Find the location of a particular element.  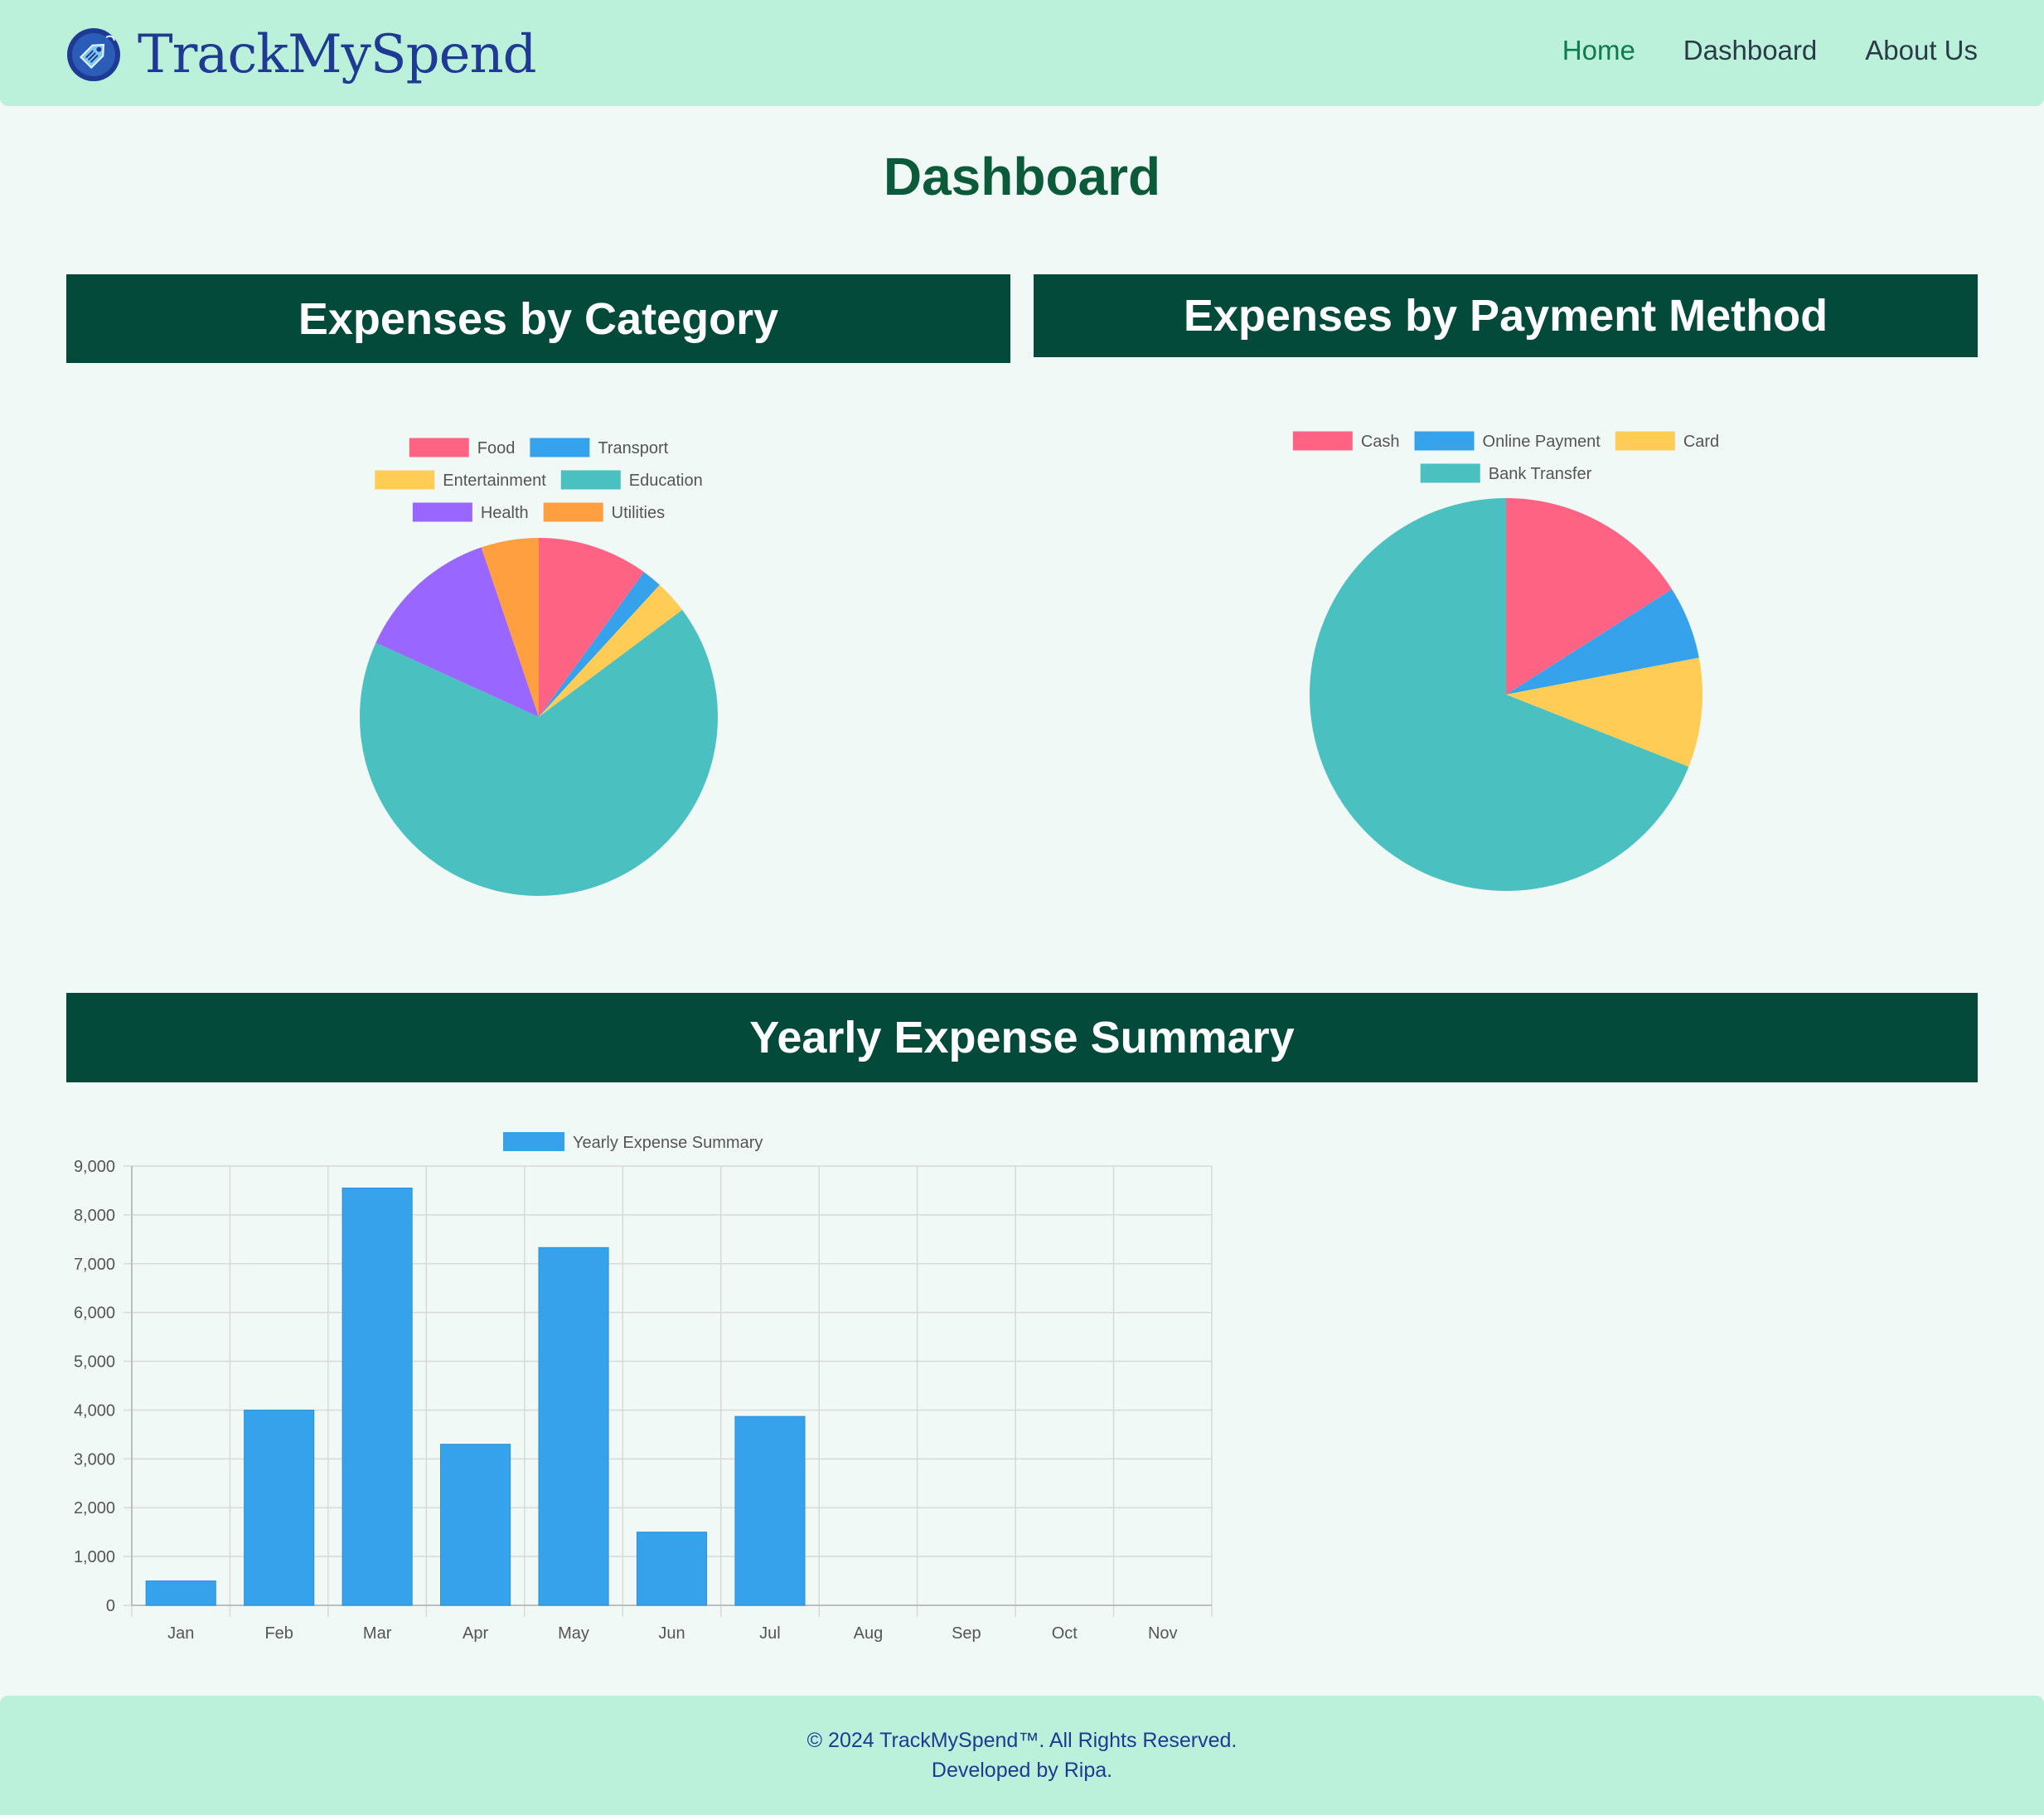

x-tick-label-feb: Feb is located at coordinates (278, 1633).